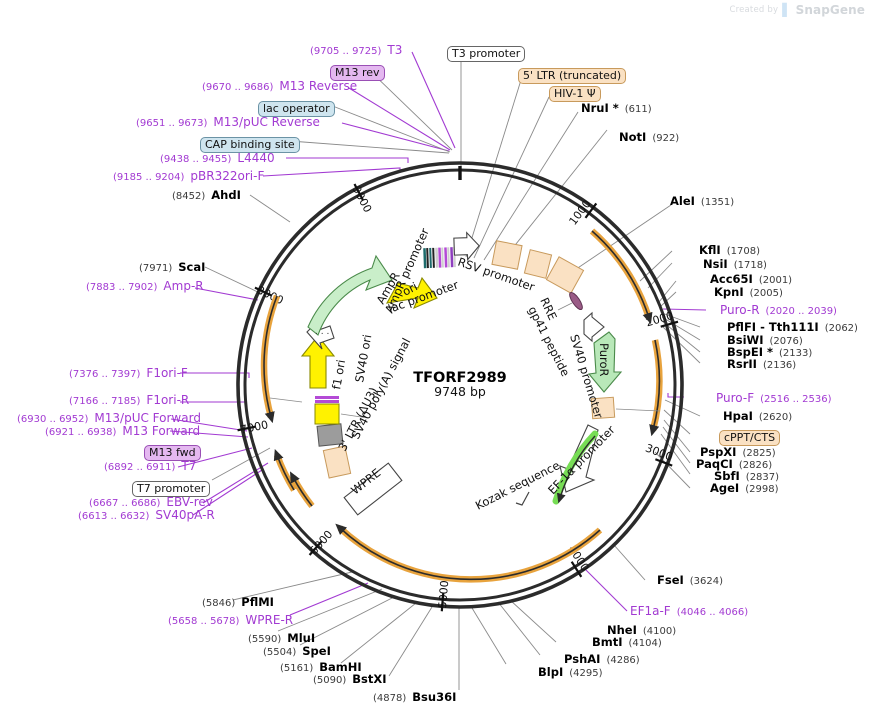 The height and width of the screenshot is (714, 873). What do you see at coordinates (250, 143) in the screenshot?
I see `feature-label-cap-binding-site: CAP binding site` at bounding box center [250, 143].